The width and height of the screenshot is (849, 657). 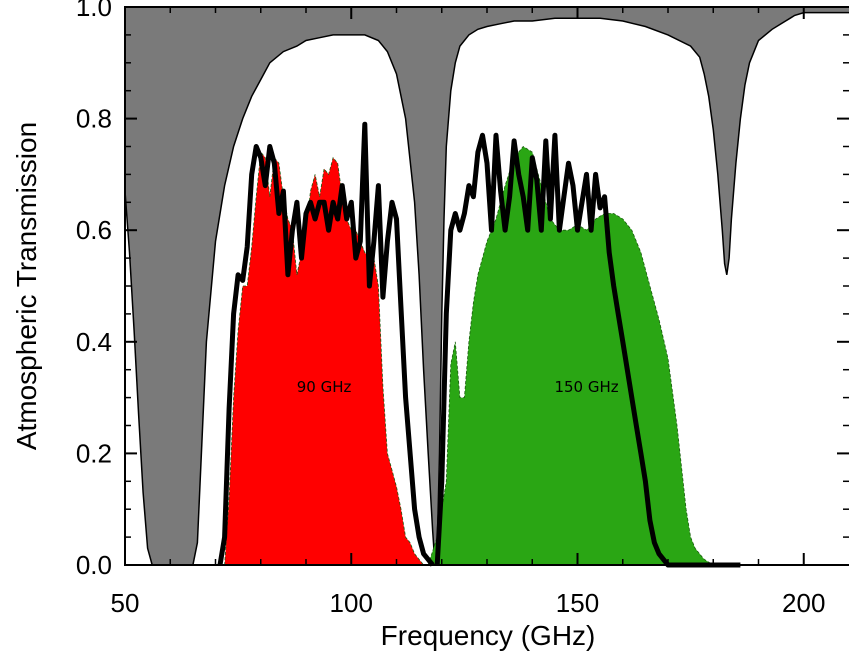 I want to click on y-tick-label: 0.0, so click(x=94, y=565).